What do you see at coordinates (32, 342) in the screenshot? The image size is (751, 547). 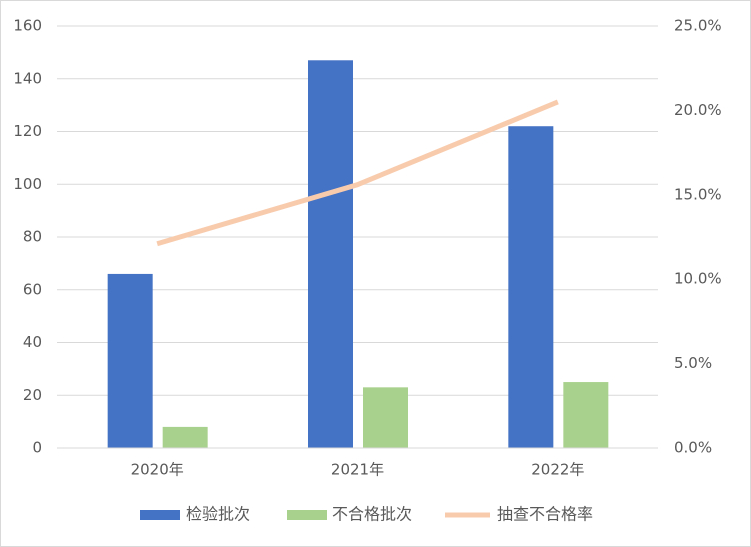 I see `y-tick-label: 40` at bounding box center [32, 342].